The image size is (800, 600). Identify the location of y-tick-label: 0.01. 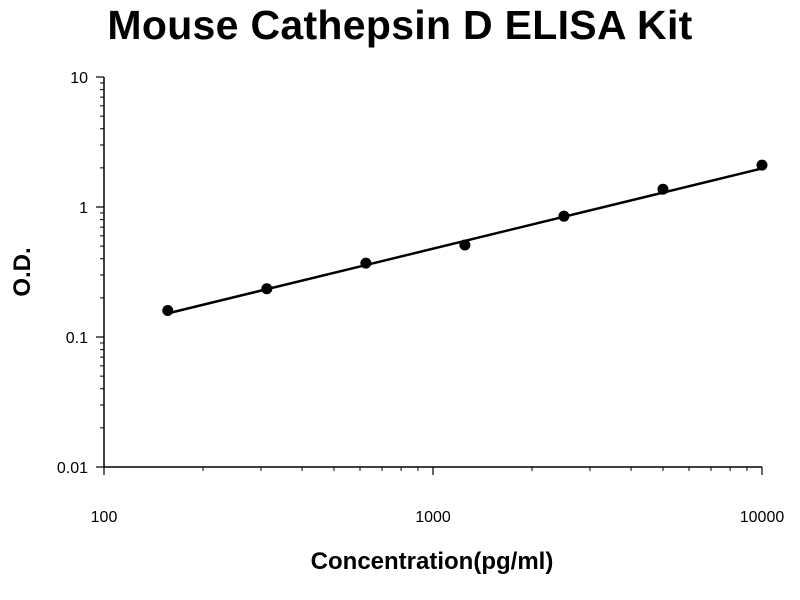
(72, 468).